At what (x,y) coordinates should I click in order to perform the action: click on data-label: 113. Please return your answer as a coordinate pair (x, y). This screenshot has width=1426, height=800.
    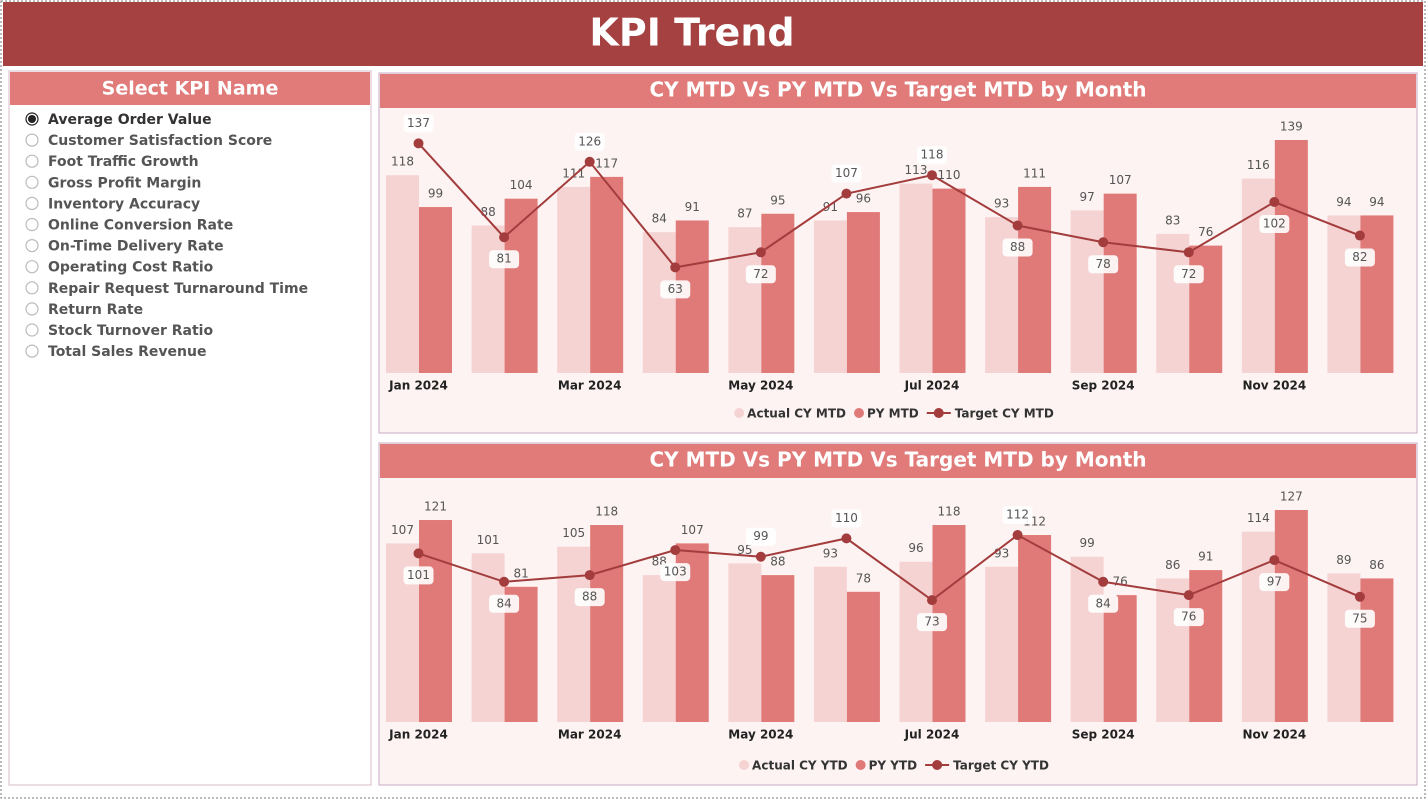
    Looking at the image, I should click on (916, 170).